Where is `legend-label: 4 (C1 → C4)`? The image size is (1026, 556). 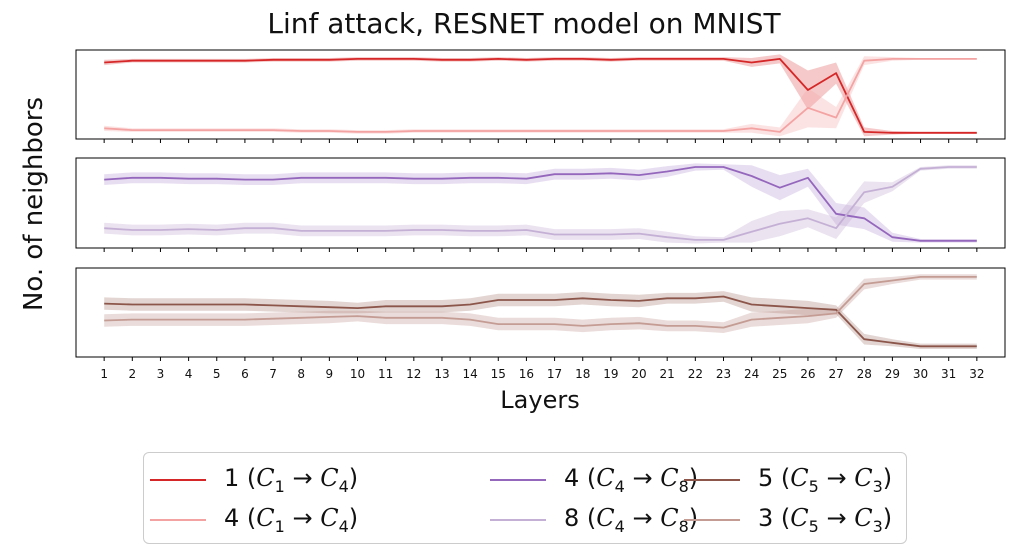
legend-label: 4 (C1 → C4) is located at coordinates (291, 520).